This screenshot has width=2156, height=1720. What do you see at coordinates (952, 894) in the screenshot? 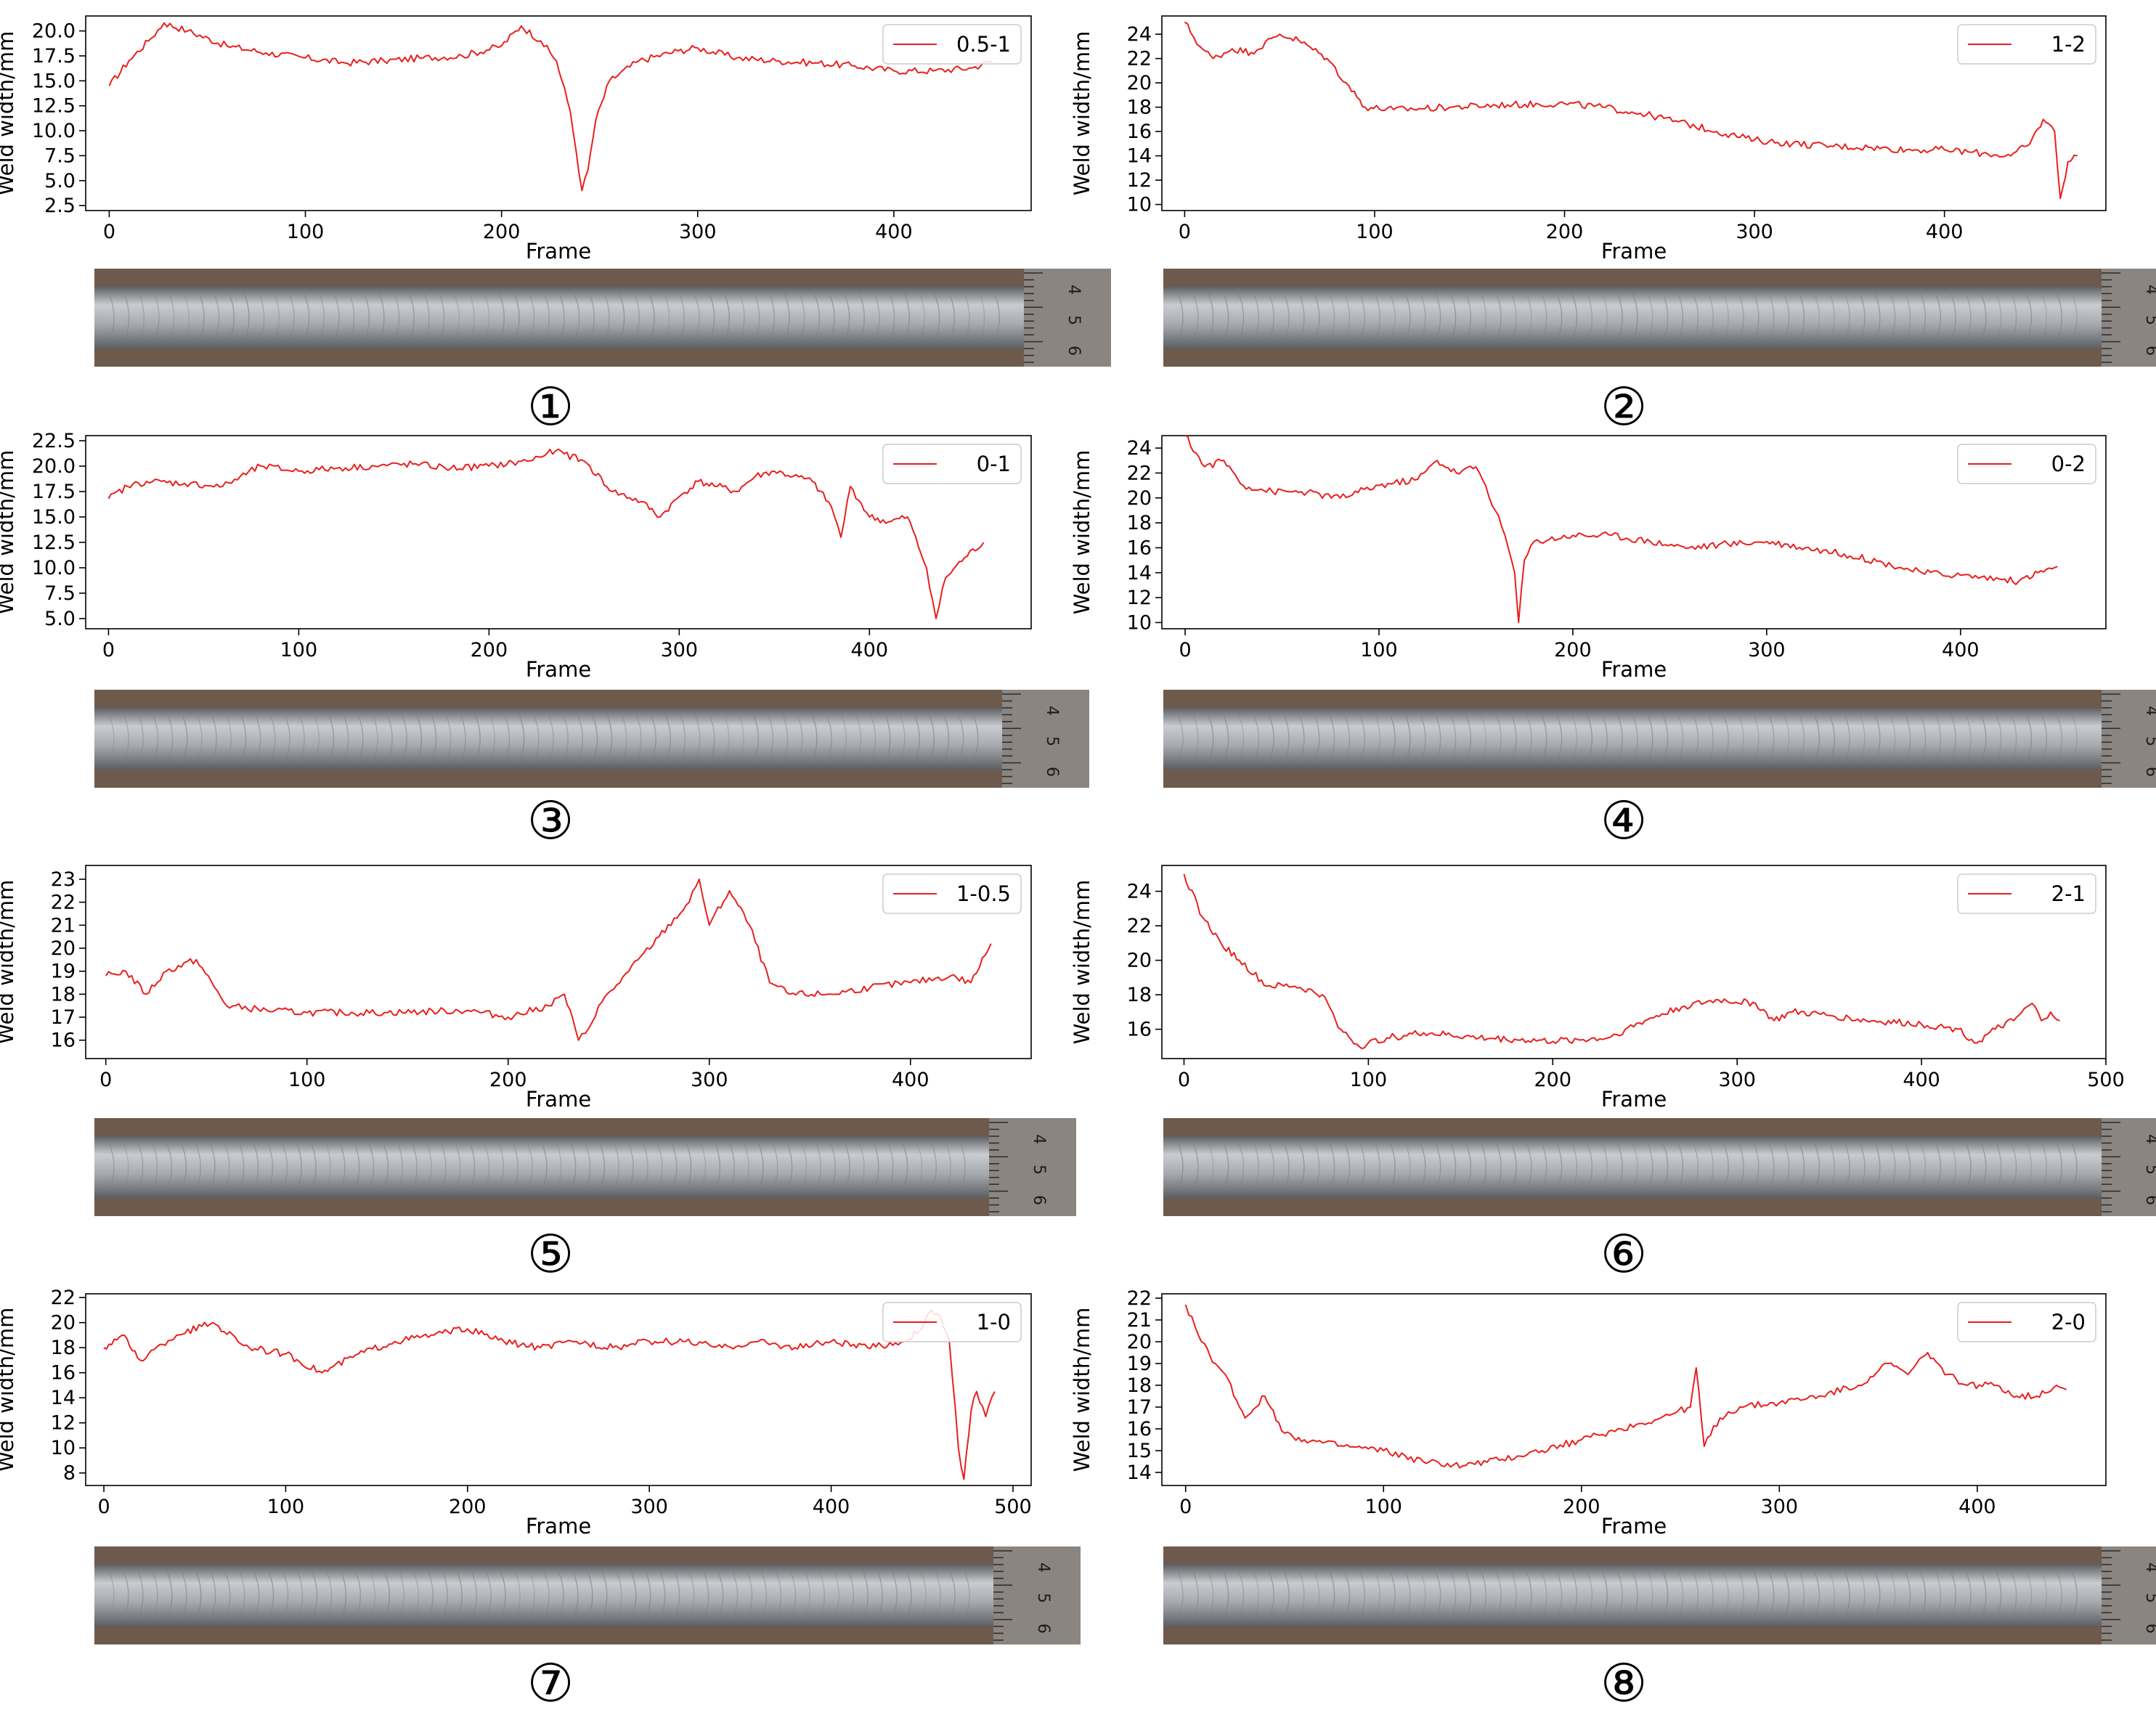
I see `legend: 1-0.5` at bounding box center [952, 894].